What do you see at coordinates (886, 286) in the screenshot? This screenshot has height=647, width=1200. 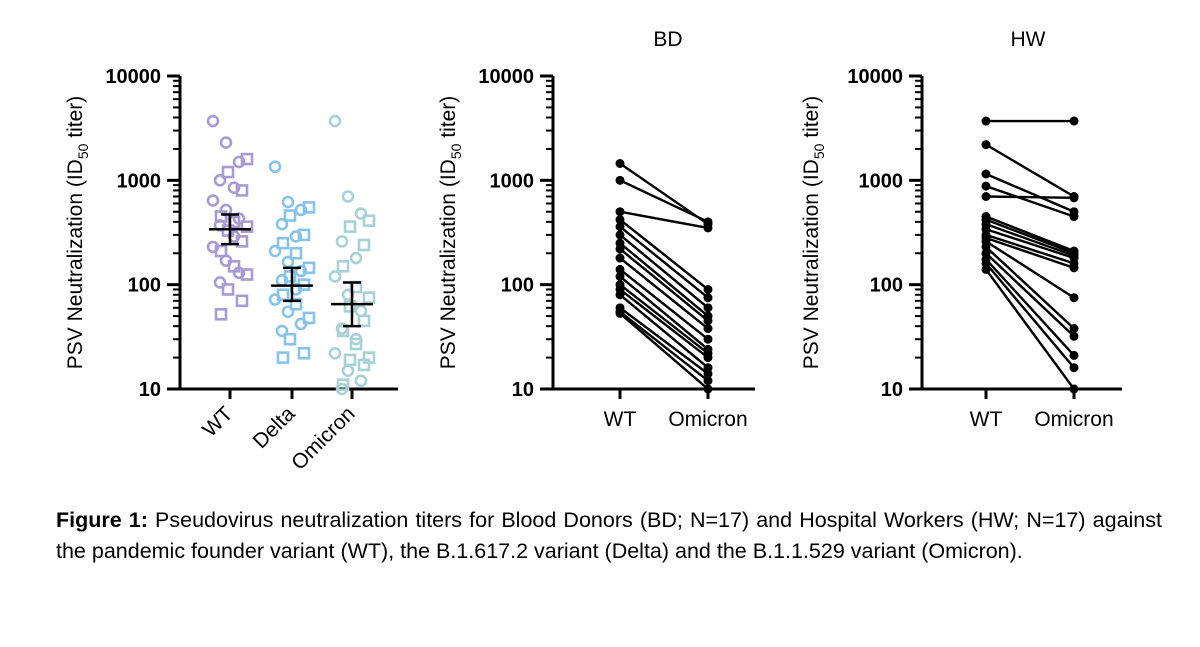 I see `y-tick-label: 100` at bounding box center [886, 286].